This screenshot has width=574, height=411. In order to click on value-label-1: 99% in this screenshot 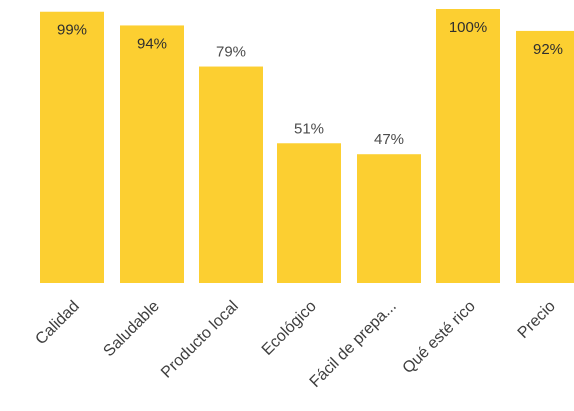, I will do `click(72, 30)`.